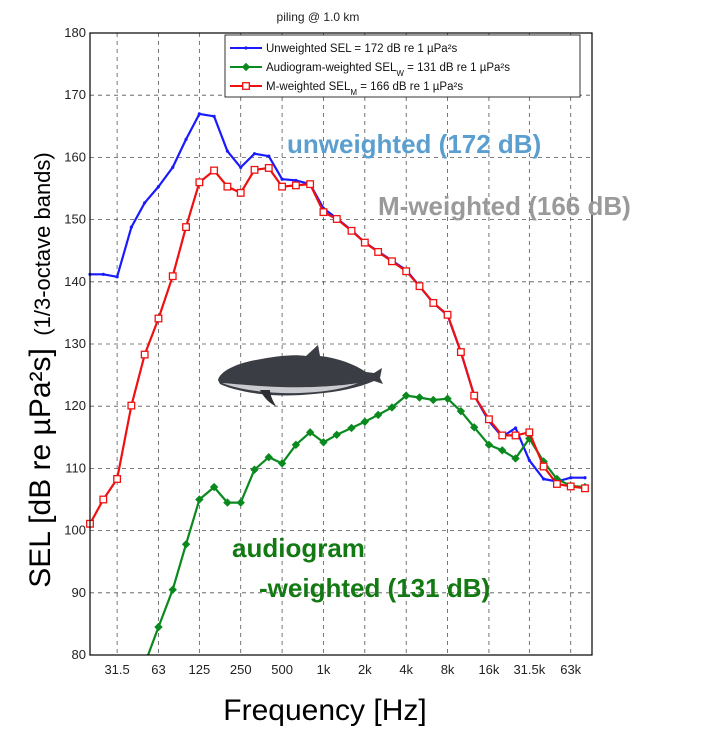 The height and width of the screenshot is (731, 710). What do you see at coordinates (75, 530) in the screenshot?
I see `y-tick-label: 100` at bounding box center [75, 530].